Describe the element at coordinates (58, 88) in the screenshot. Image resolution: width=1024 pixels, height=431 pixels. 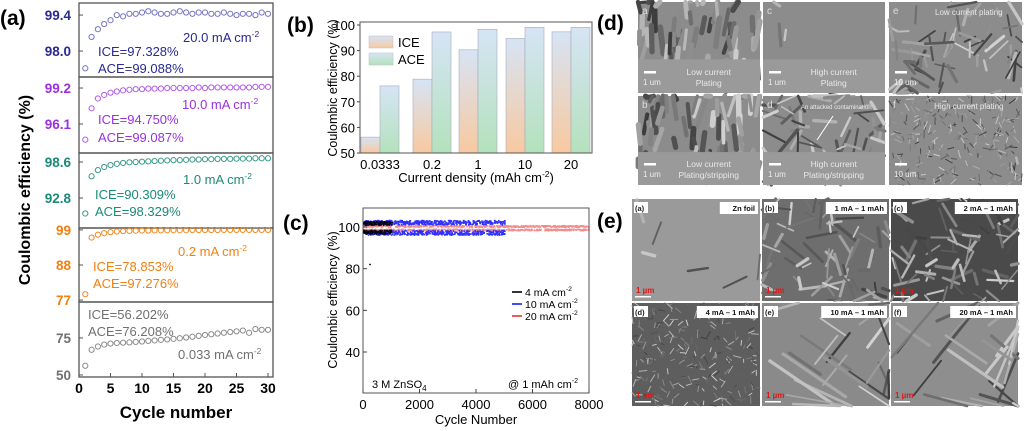
I see `y-tick-label: 99.2` at that location.